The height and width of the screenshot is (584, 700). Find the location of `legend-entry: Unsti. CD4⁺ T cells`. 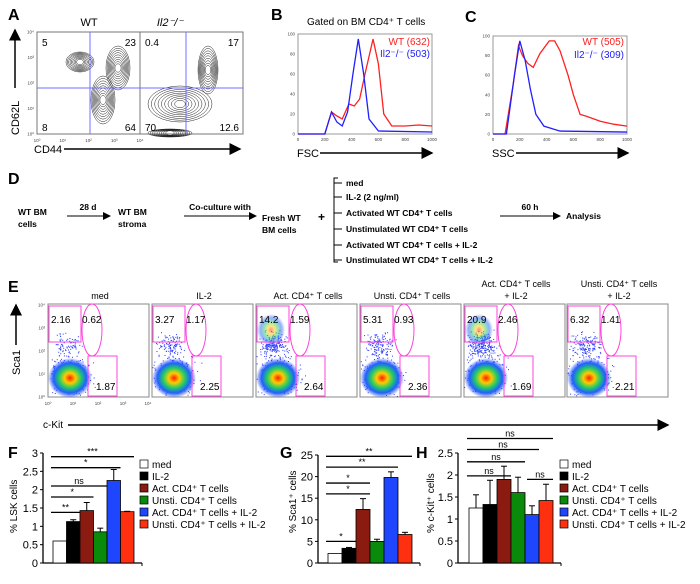

legend-entry: Unsti. CD4⁺ T cells is located at coordinates (194, 501).